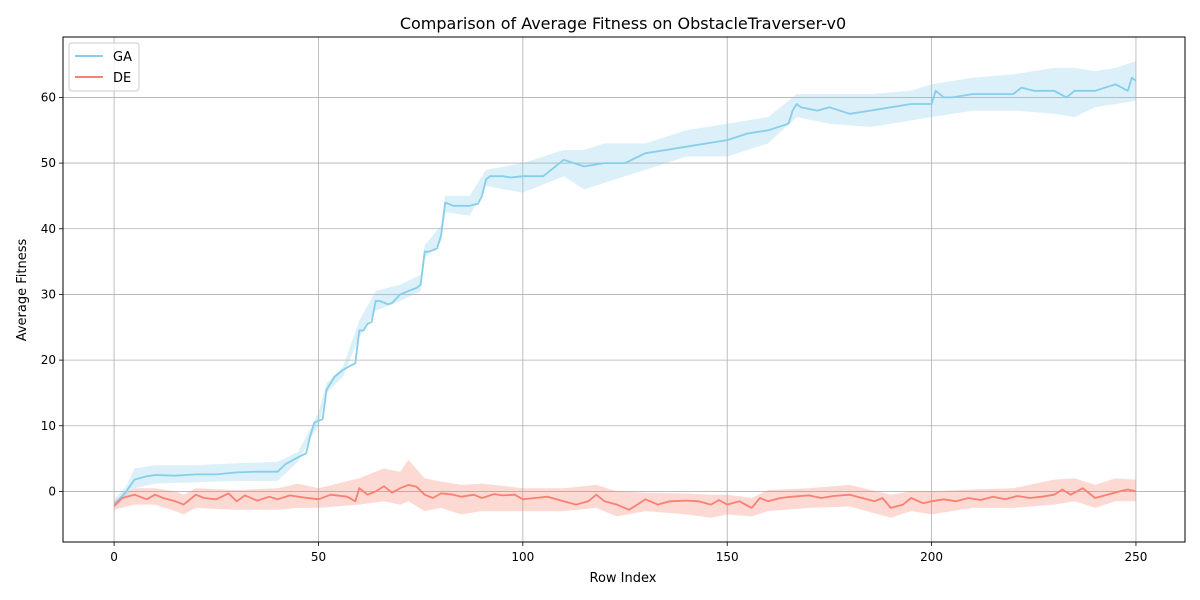  I want to click on y-tick-label: 10, so click(48, 426).